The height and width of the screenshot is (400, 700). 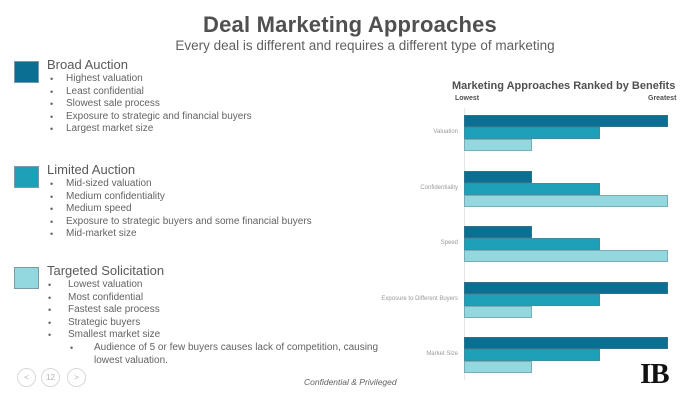 What do you see at coordinates (151, 129) in the screenshot?
I see `bullet-item: Largest market size` at bounding box center [151, 129].